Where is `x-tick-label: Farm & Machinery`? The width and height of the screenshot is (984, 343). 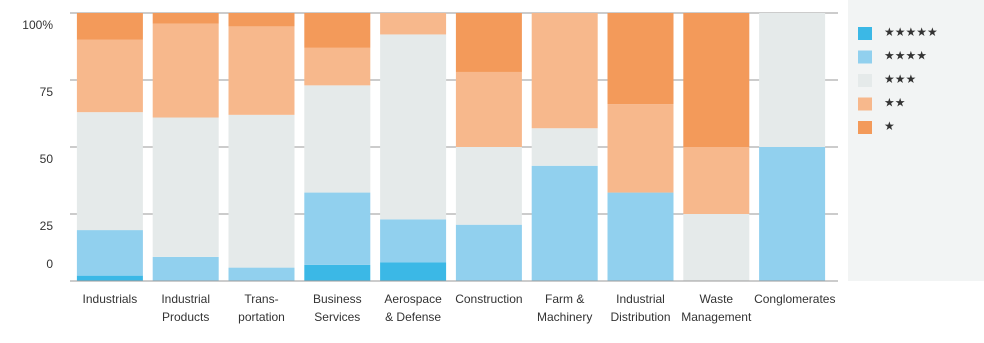 x-tick-label: Farm & Machinery is located at coordinates (565, 308).